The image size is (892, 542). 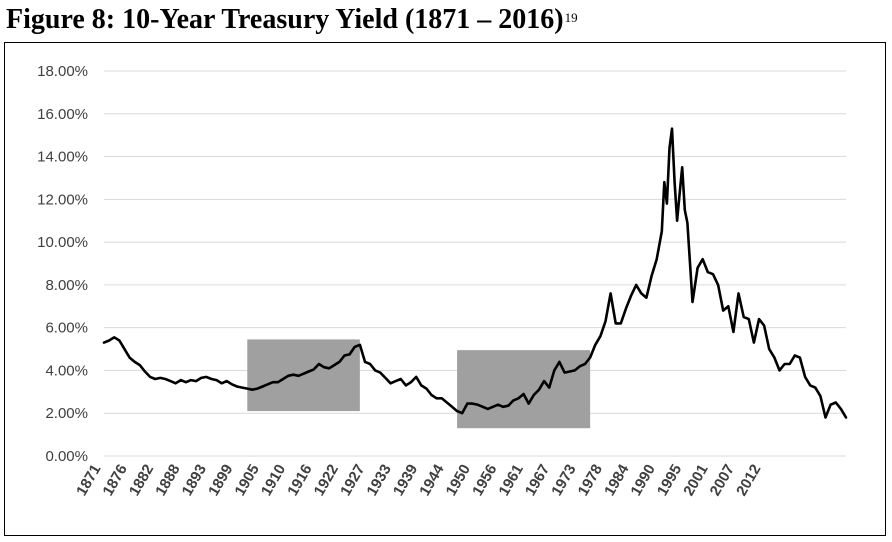 I want to click on x-tick-label: 1882, so click(x=141, y=480).